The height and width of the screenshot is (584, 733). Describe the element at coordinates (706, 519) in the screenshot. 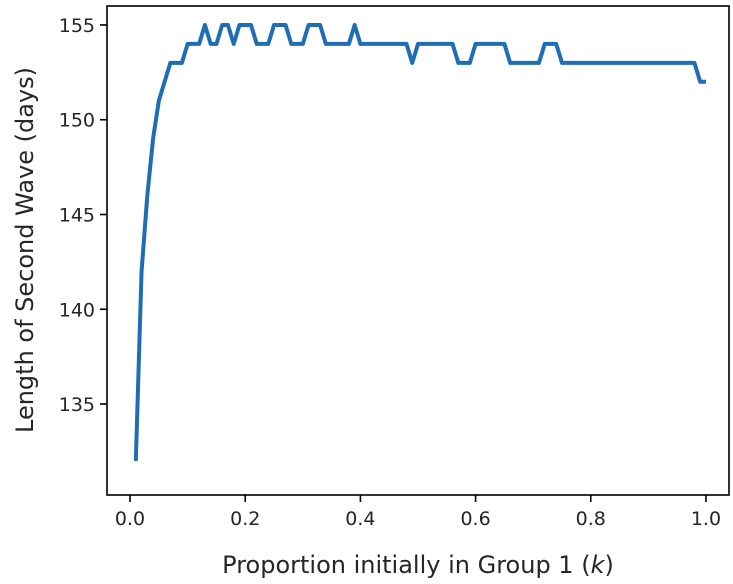

I see `x-tick-label: 1.0` at that location.